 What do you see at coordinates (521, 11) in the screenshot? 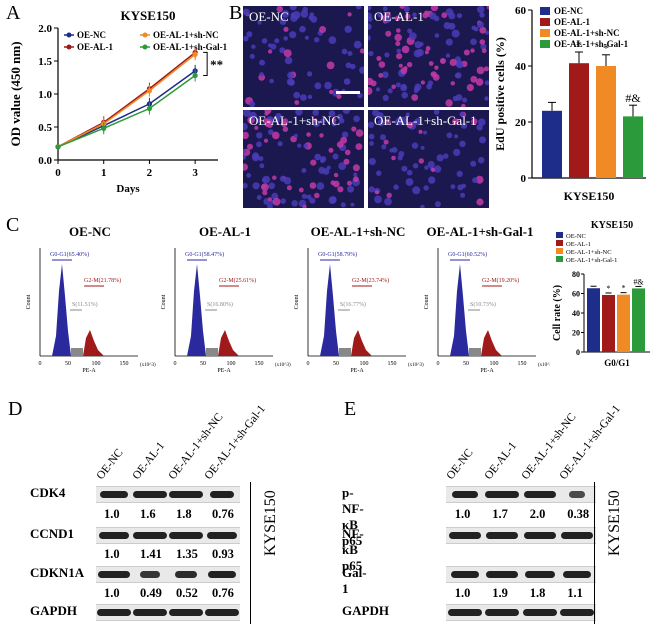
I see `y-tick-label: 60` at bounding box center [521, 11].